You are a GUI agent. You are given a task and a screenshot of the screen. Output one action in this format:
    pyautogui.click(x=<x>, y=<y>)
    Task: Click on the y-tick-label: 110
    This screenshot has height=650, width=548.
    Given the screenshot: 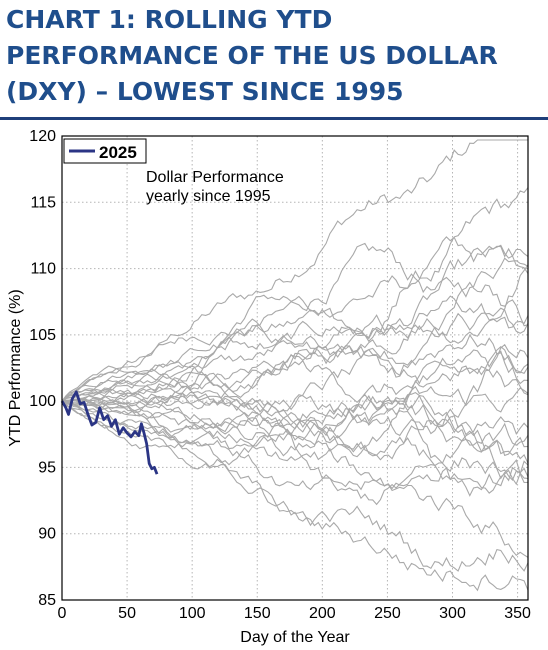 What is the action you would take?
    pyautogui.click(x=43, y=269)
    